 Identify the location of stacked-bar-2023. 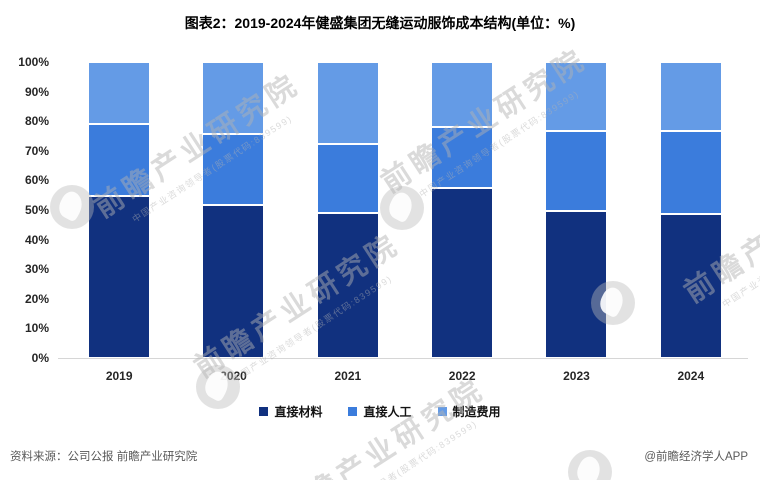
(576, 210).